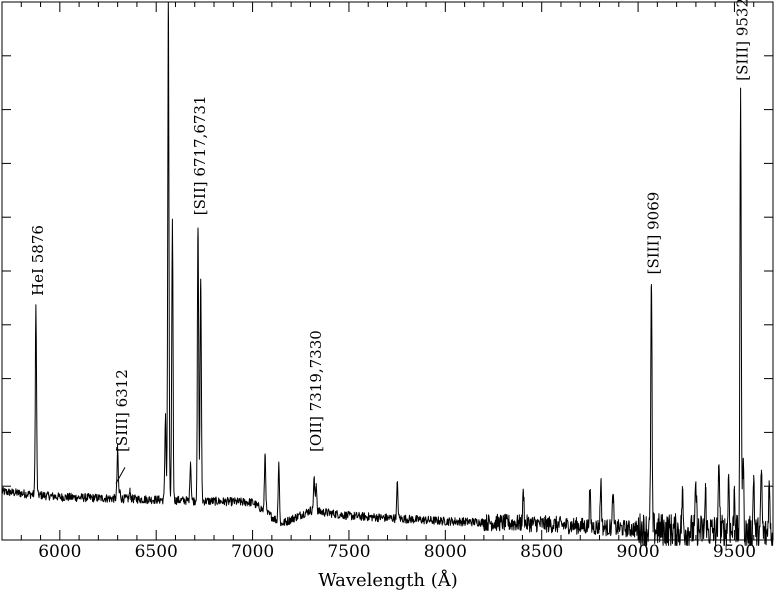 This screenshot has width=775, height=593. I want to click on x-tick-label: 6500, so click(156, 552).